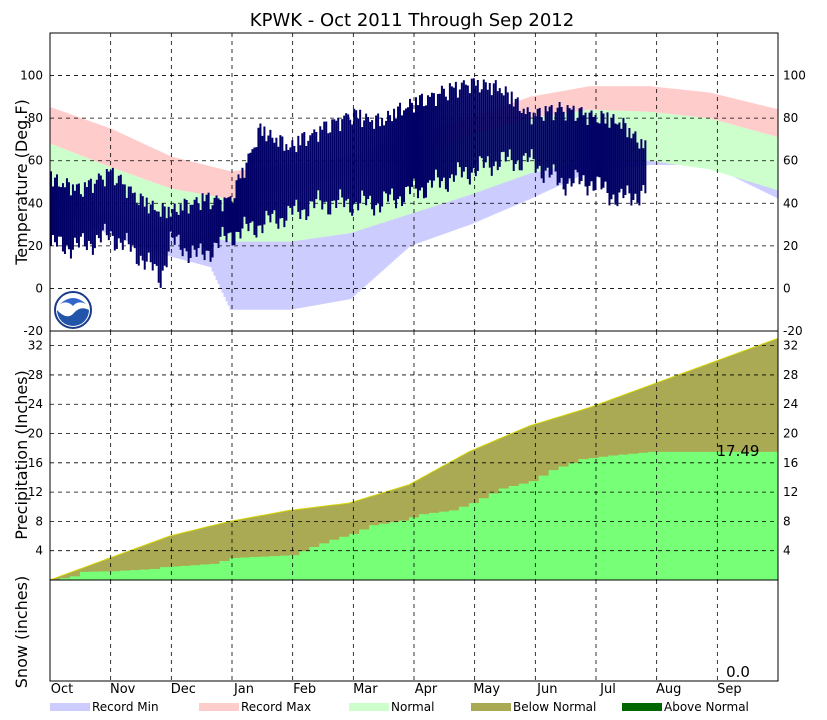 This screenshot has height=720, width=827. Describe the element at coordinates (35, 404) in the screenshot. I see `precip-tick-label-left: 24` at that location.